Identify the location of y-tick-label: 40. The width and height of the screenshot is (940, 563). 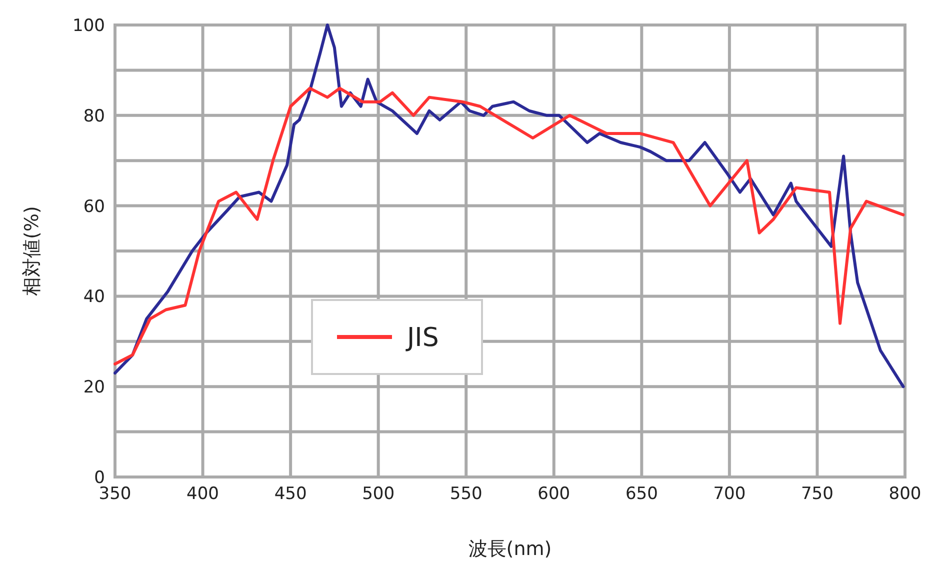
(94, 297).